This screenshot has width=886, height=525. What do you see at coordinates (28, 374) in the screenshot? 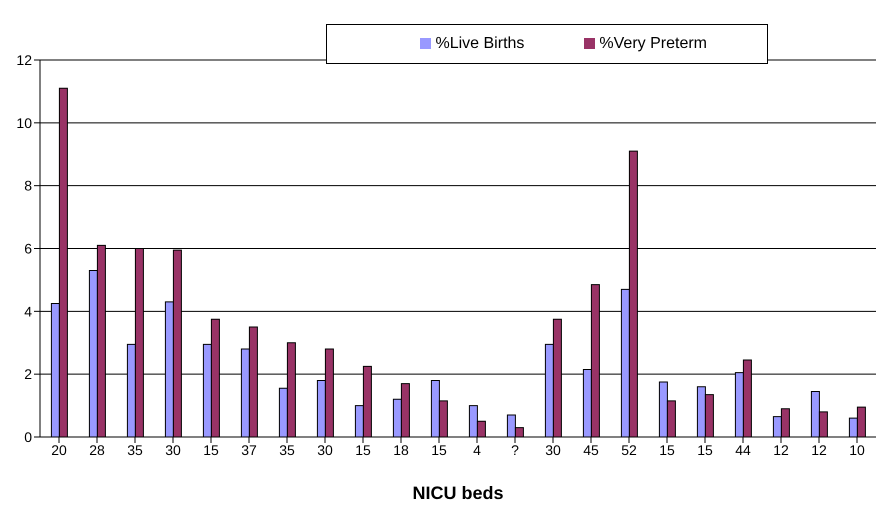
I see `y-tick-label: 2` at bounding box center [28, 374].